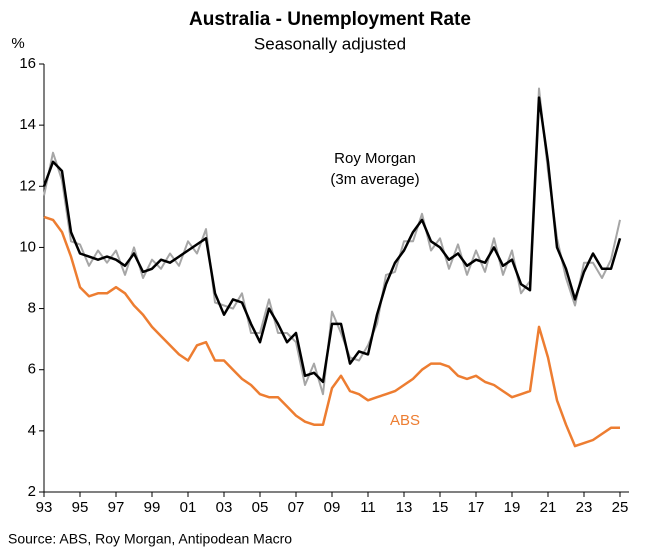 Image resolution: width=651 pixels, height=553 pixels. Describe the element at coordinates (620, 507) in the screenshot. I see `x-tick-label: 25` at that location.